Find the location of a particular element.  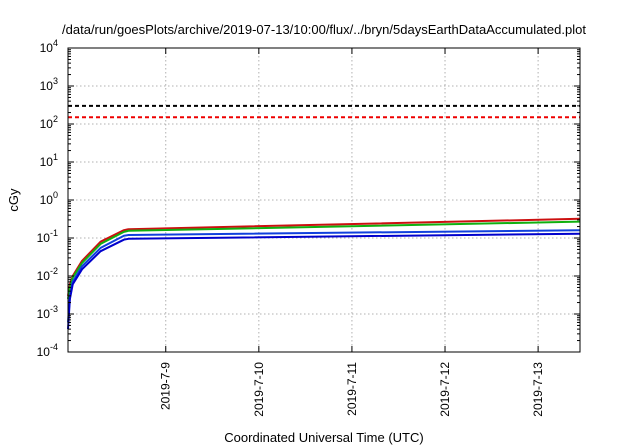

series-line is located at coordinates (324, 260).